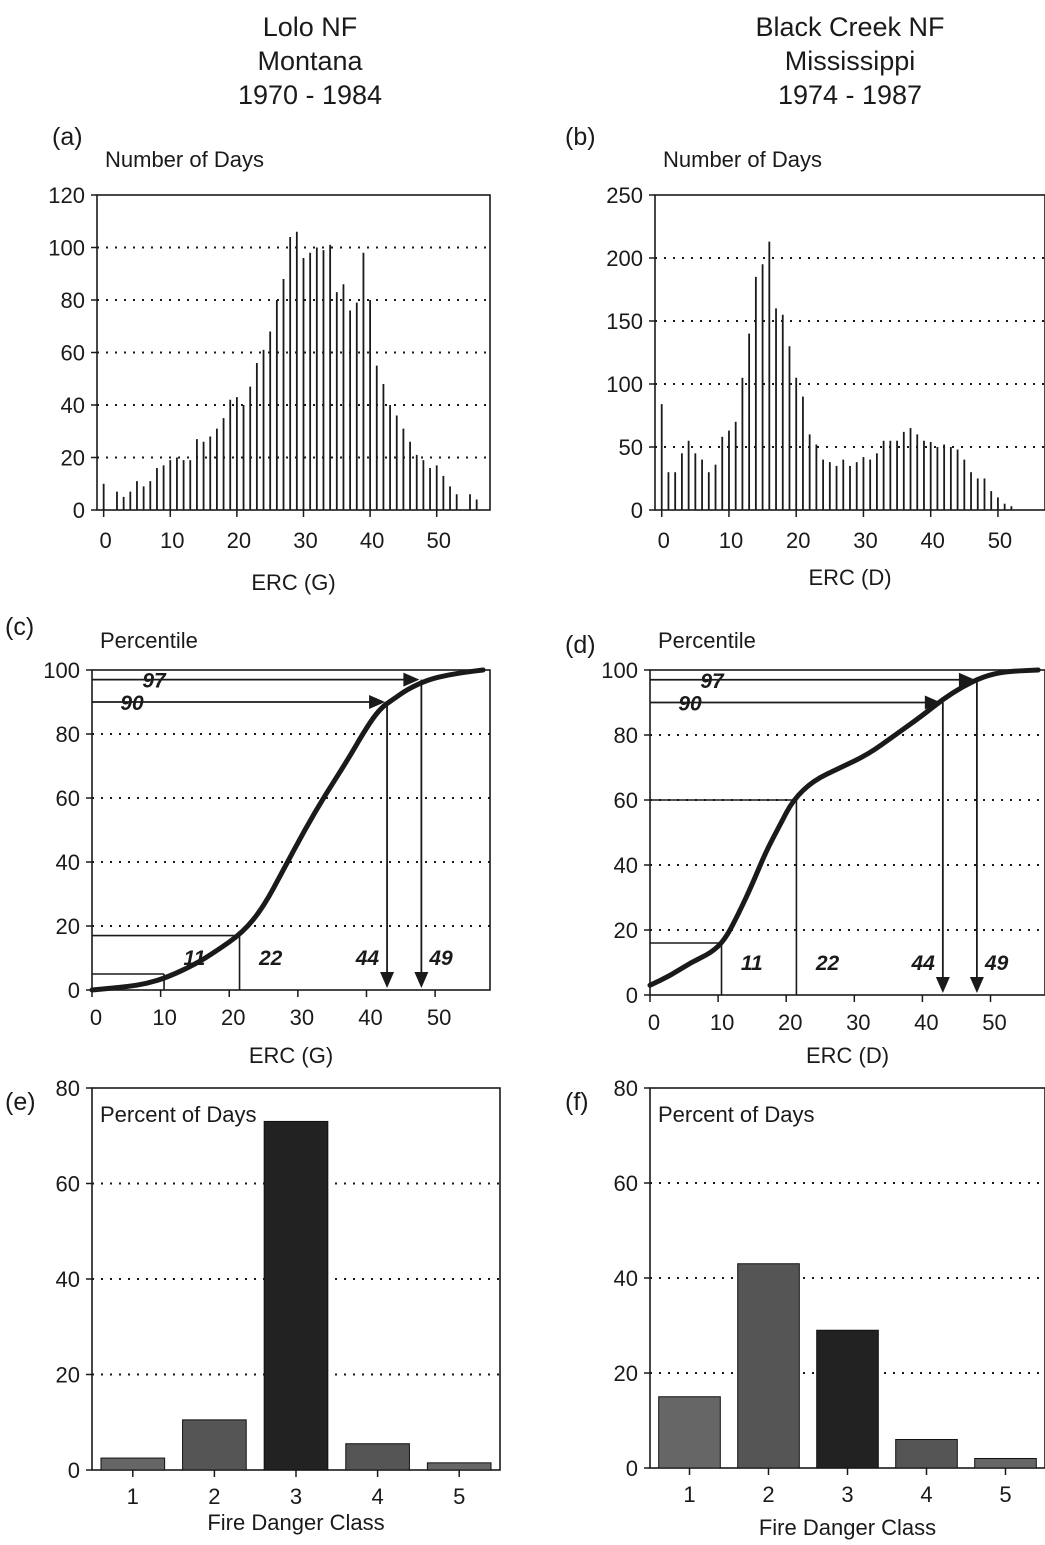 The height and width of the screenshot is (1545, 1045). I want to click on panel-label: (e), so click(20, 1102).